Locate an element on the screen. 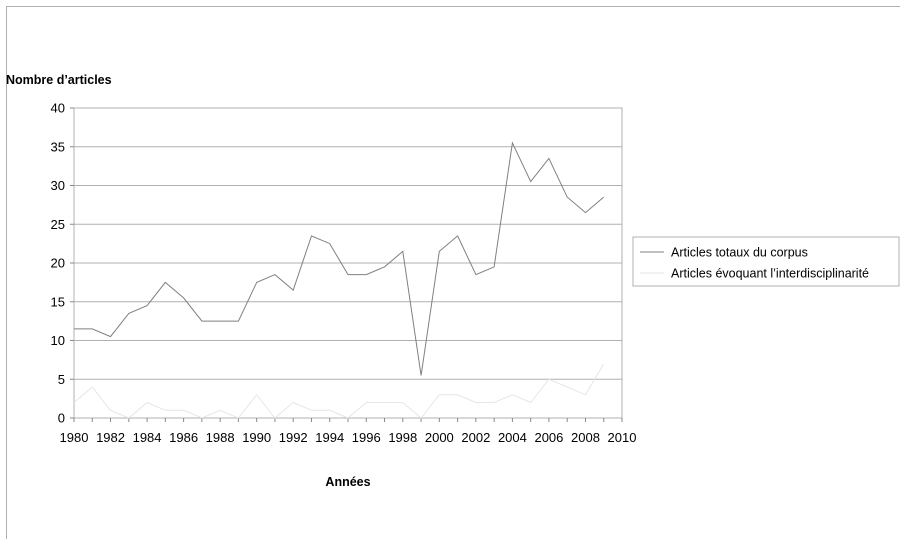 The height and width of the screenshot is (540, 901). x-tick-label: 2006 is located at coordinates (548, 437).